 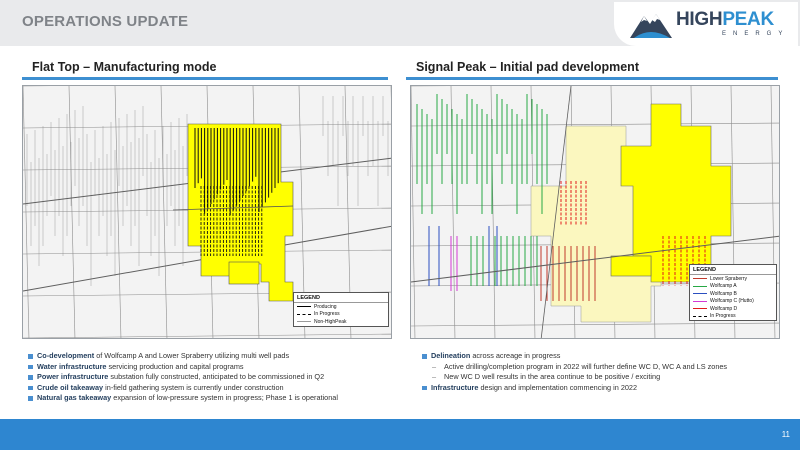 What do you see at coordinates (451, 355) in the screenshot?
I see `bullet-bold: Delineation` at bounding box center [451, 355].